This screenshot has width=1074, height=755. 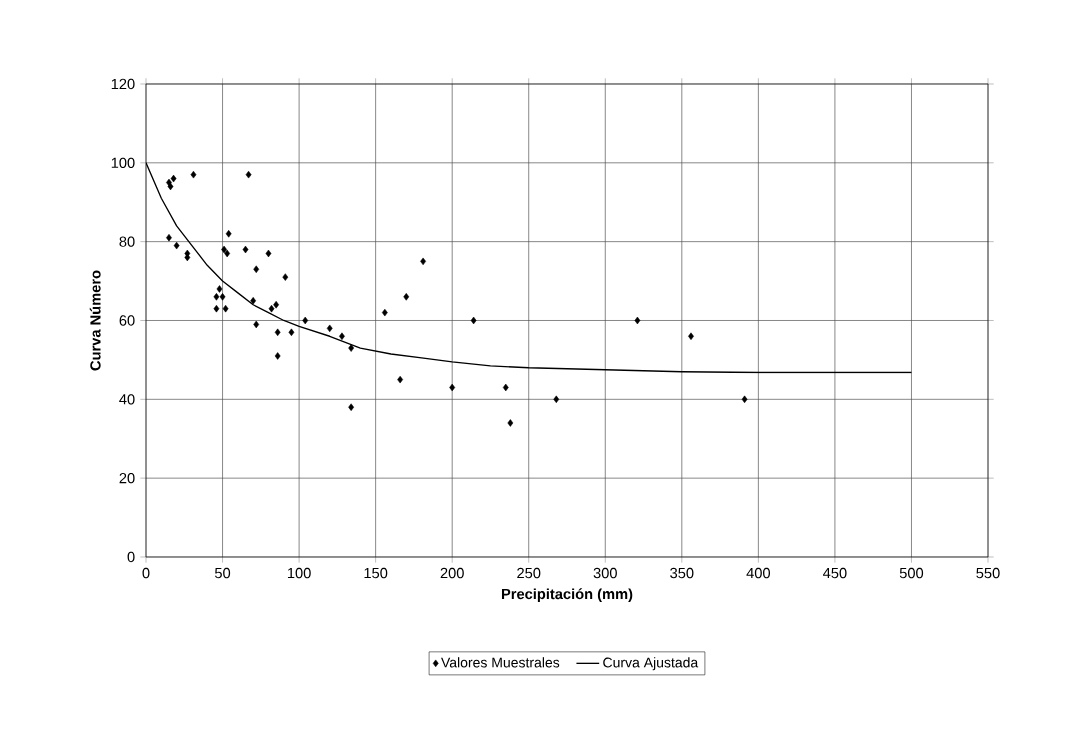 I want to click on x-tick-label: 250, so click(x=529, y=573).